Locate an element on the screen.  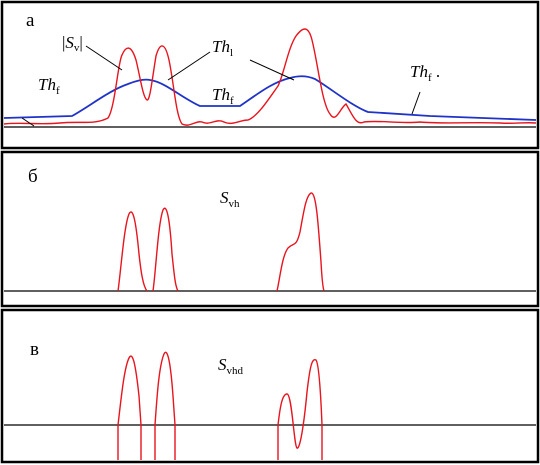
svhd-label: Svhd is located at coordinates (231, 366).